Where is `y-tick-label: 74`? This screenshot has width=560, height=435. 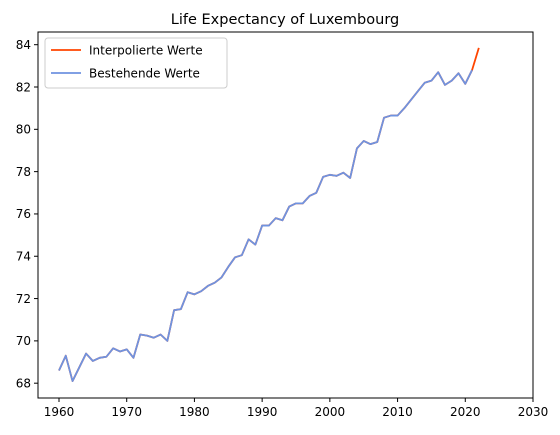 y-tick-label: 74 is located at coordinates (23, 257).